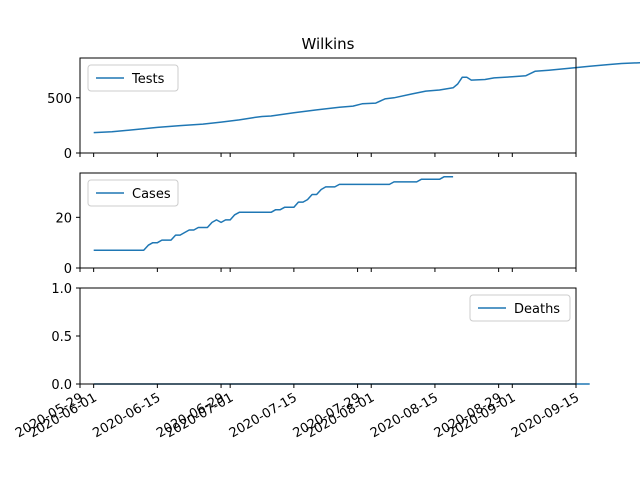 Image resolution: width=640 pixels, height=480 pixels. Describe the element at coordinates (366, 98) in the screenshot. I see `tests-series-line` at that location.